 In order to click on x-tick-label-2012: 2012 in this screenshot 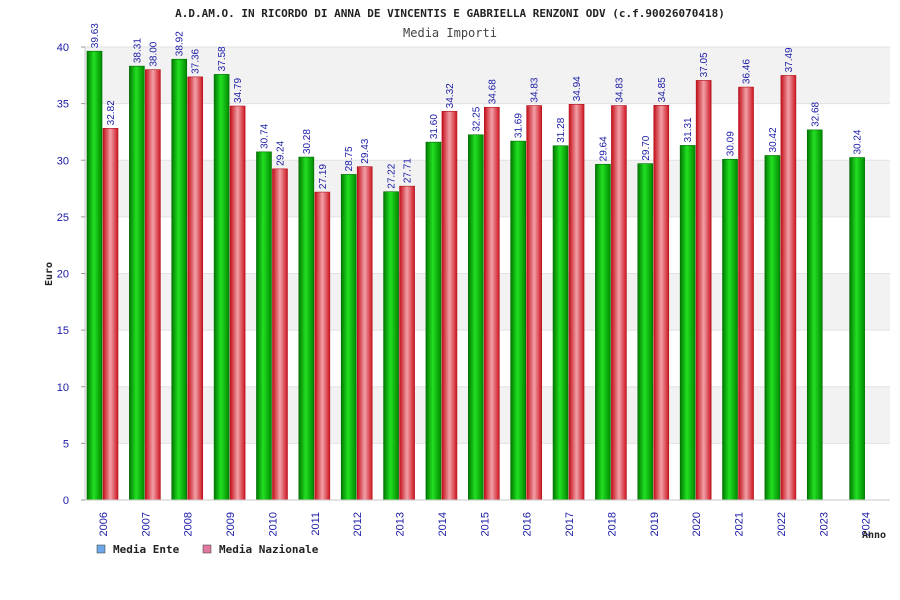, I will do `click(358, 524)`.